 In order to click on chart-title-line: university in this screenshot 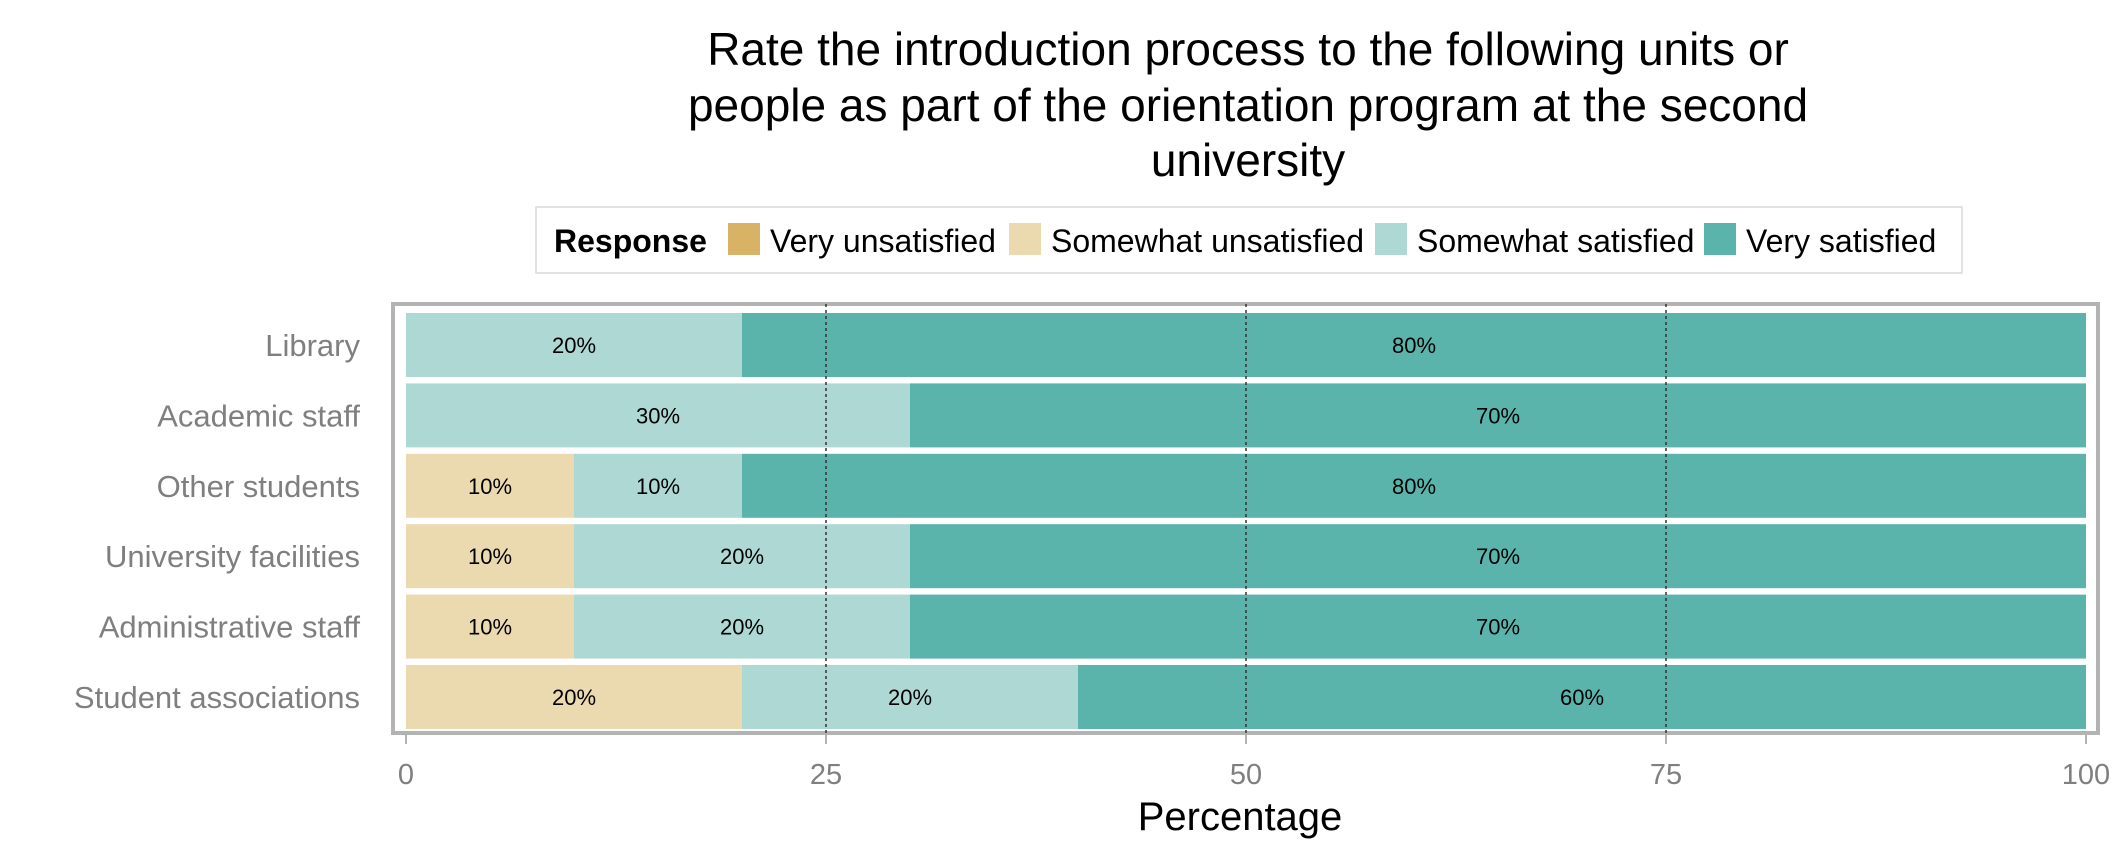, I will do `click(1248, 160)`.